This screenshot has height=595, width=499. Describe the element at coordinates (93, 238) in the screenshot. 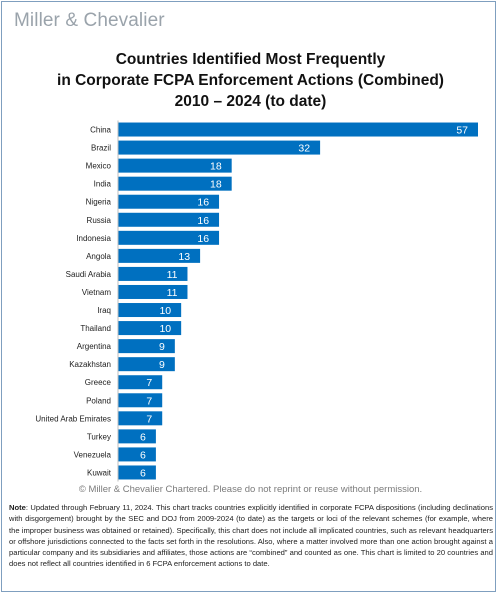

I see `category-label: Indonesia` at that location.